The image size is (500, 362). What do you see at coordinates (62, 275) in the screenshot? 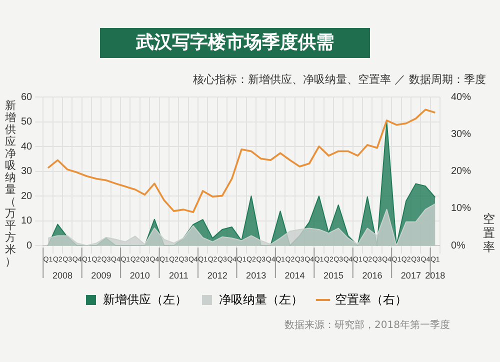
I see `text: 2008` at bounding box center [62, 275].